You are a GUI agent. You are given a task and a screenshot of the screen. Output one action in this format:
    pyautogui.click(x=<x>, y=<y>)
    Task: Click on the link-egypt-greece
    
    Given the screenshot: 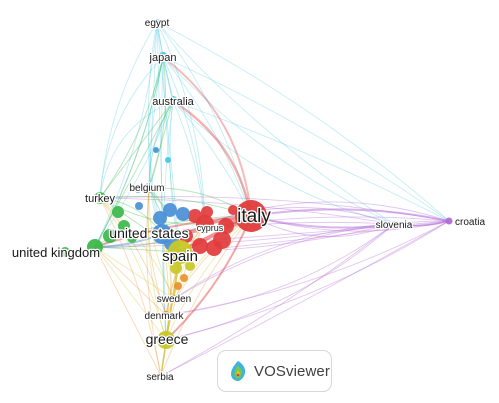 What is the action you would take?
    pyautogui.click(x=161, y=181)
    